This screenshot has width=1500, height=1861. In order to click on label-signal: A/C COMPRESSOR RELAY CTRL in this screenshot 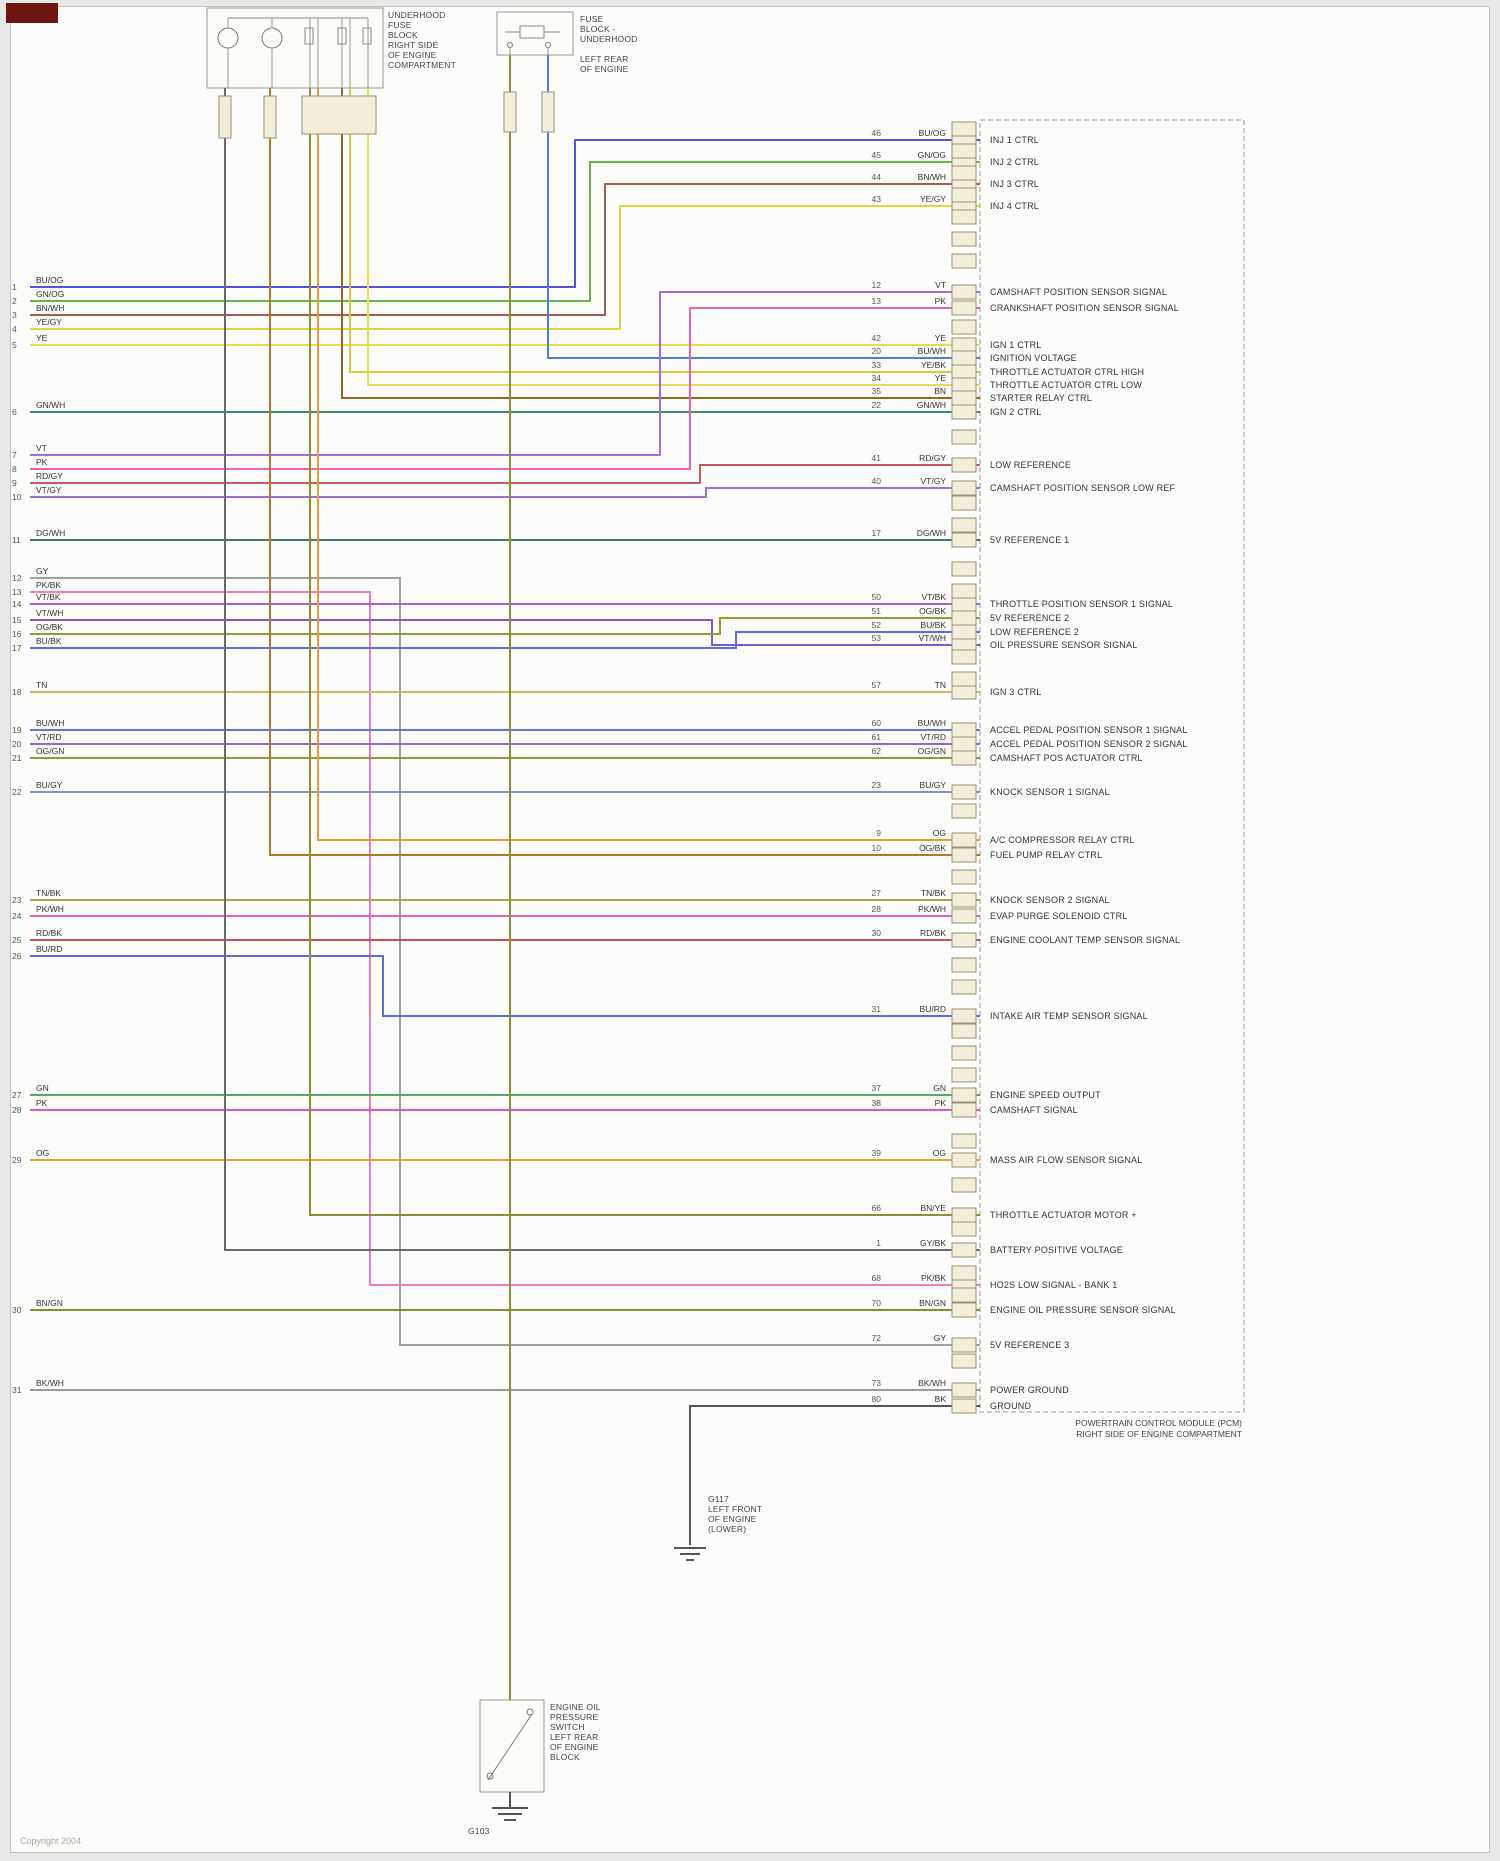, I will do `click(1062, 840)`.